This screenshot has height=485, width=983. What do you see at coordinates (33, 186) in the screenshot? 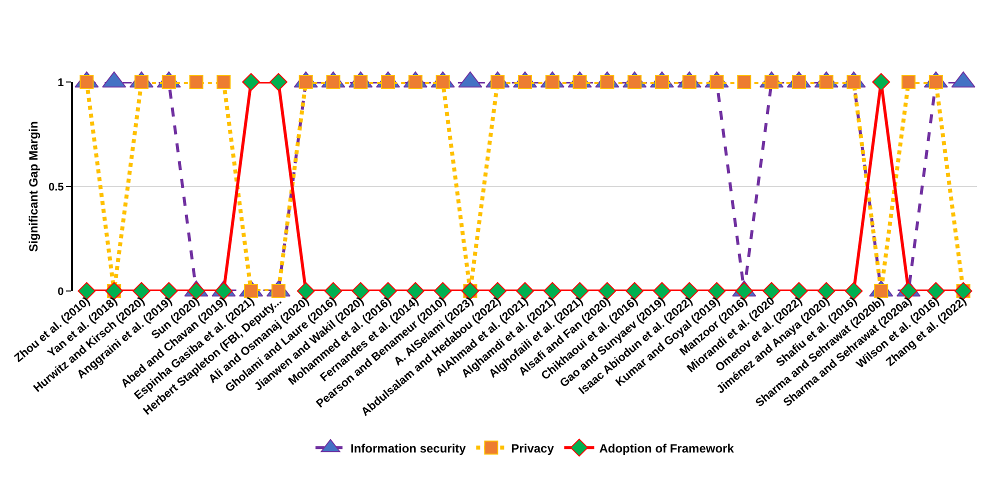
I see `y-axis-title: Significant Gap Margin` at bounding box center [33, 186].